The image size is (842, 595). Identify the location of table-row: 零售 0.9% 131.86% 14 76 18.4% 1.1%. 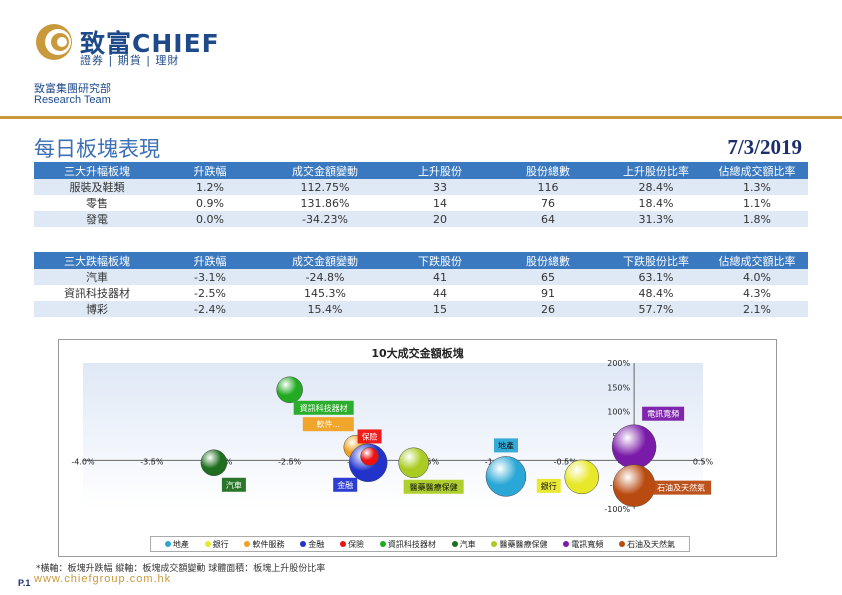
(421, 203).